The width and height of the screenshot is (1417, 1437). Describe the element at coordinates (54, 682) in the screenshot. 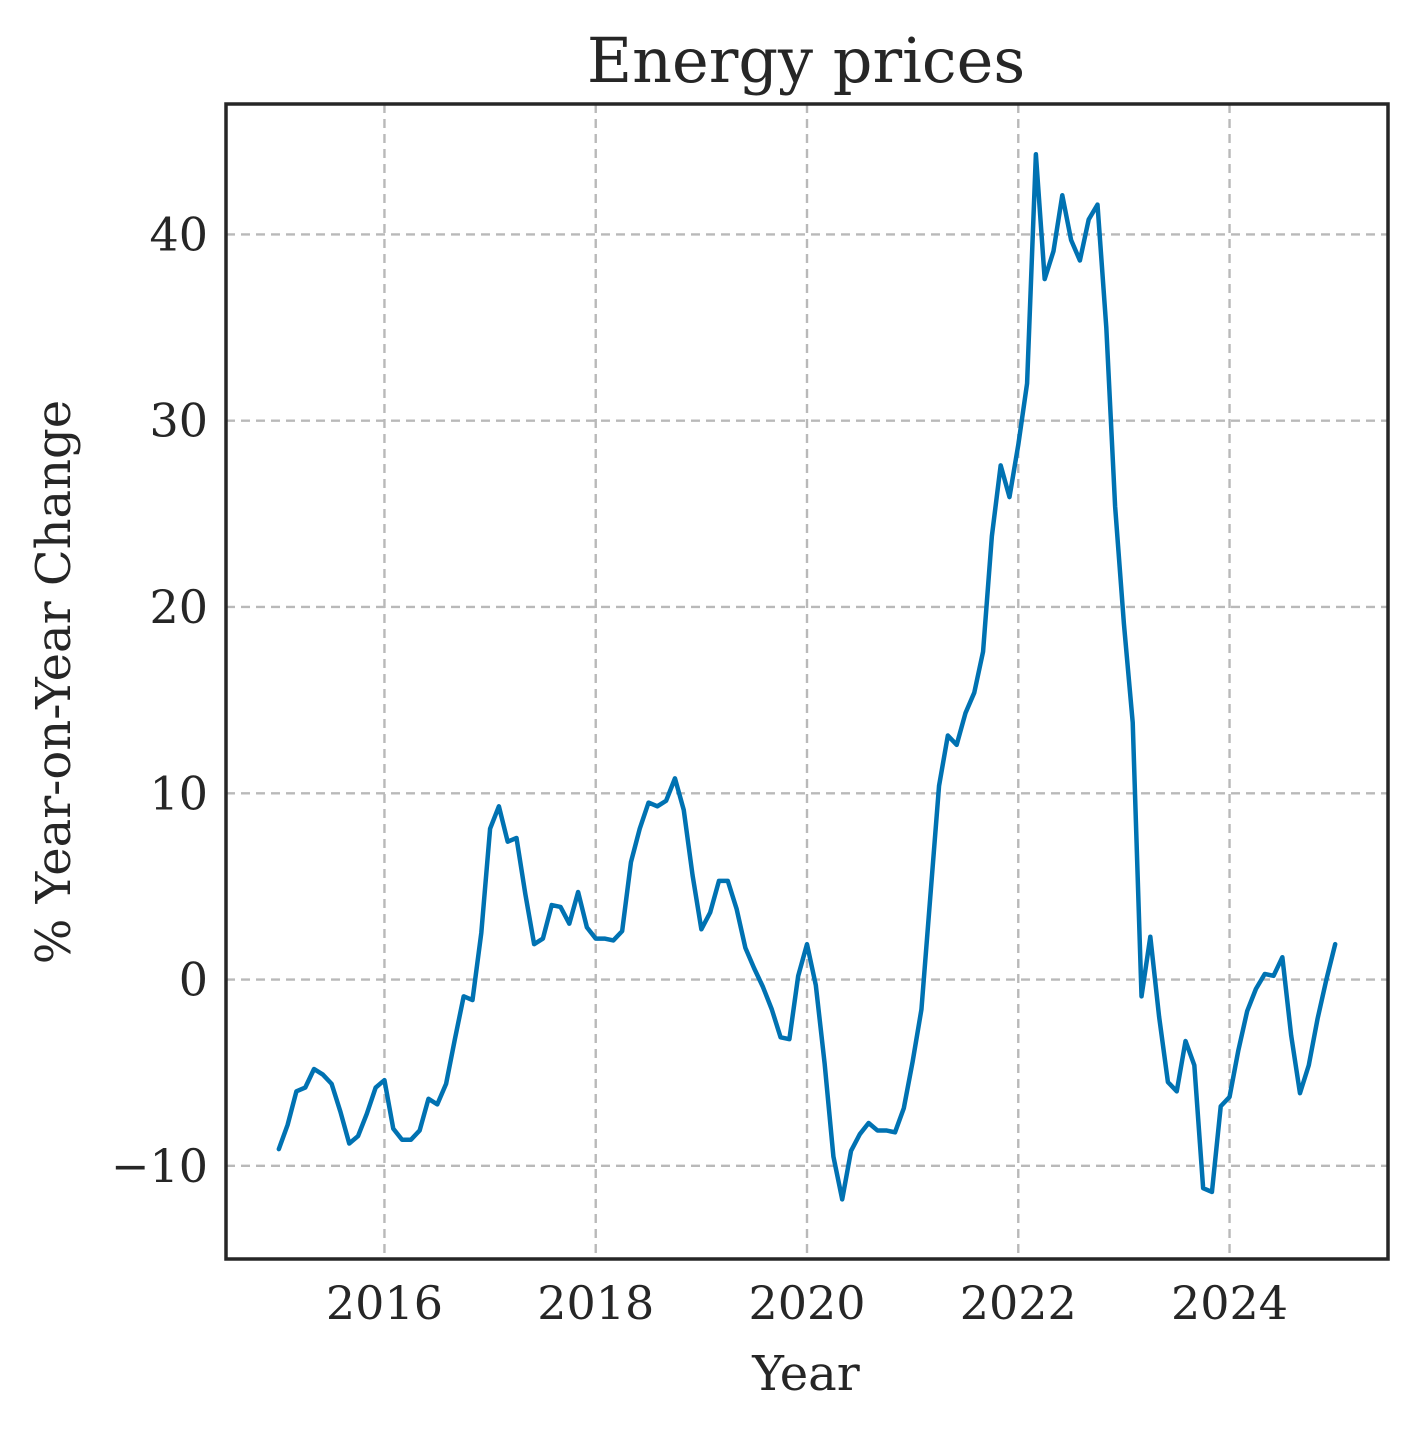

I see `y-axis-label: % Year-on-Year Change` at that location.